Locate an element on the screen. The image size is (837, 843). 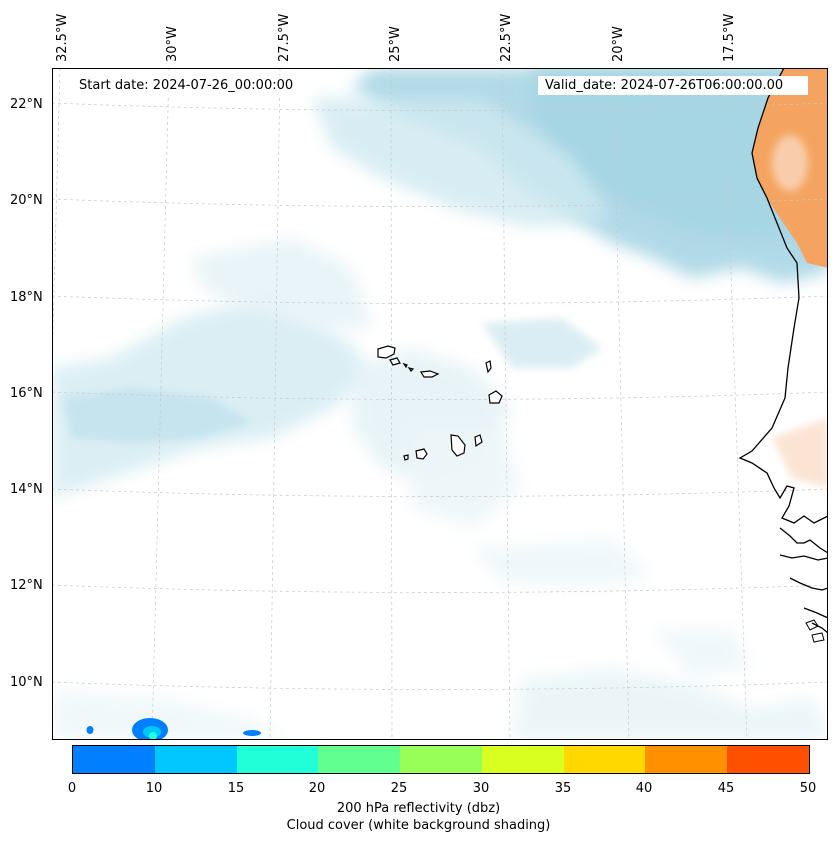
start-date-box is located at coordinates (192, 85).